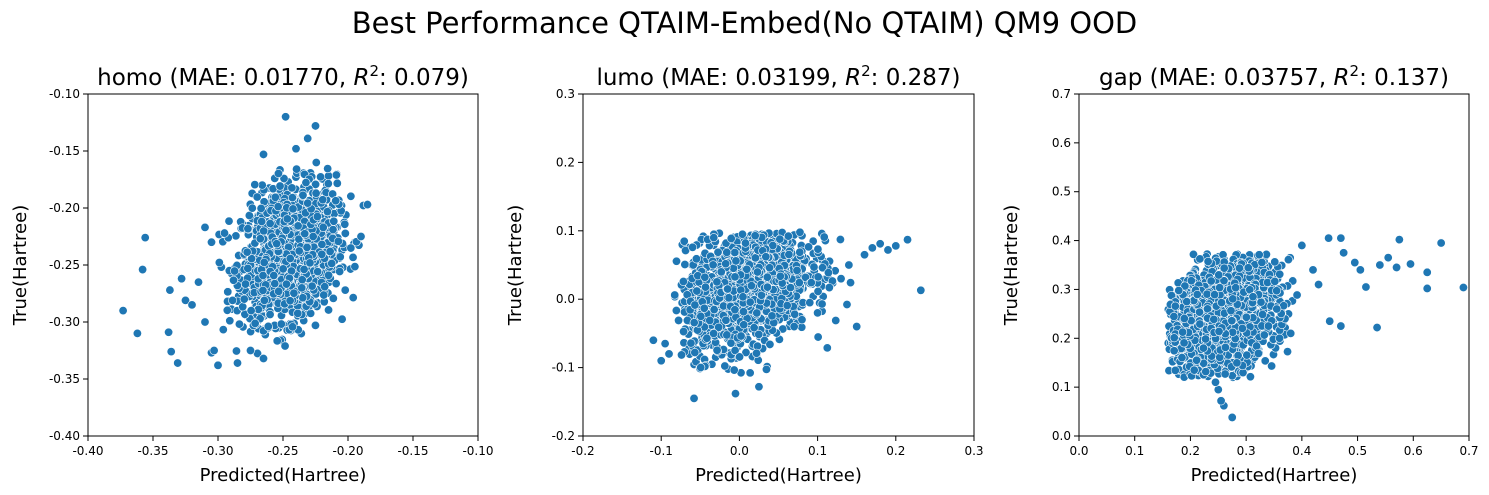 The height and width of the screenshot is (495, 1489). I want to click on y-tick-label: -0.20, so click(64, 208).